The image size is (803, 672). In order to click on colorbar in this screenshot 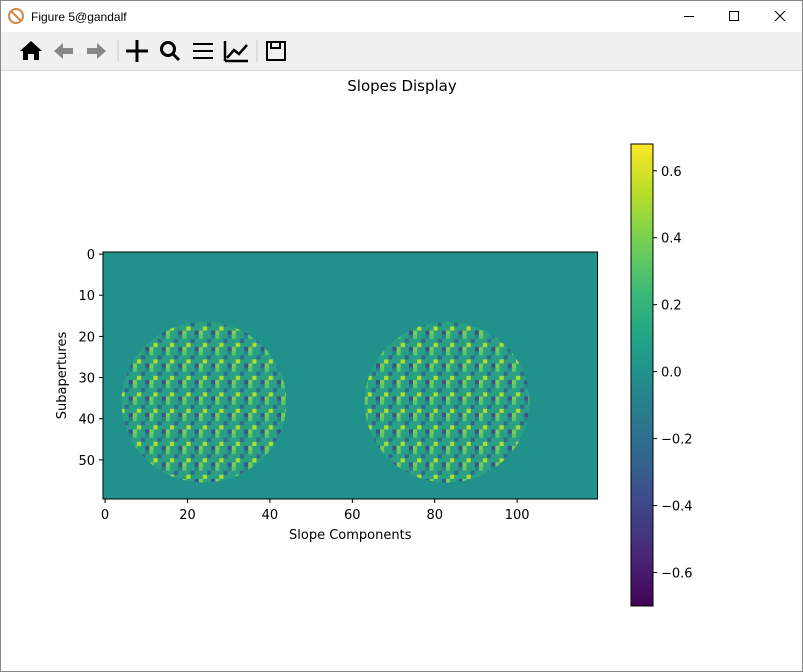, I will do `click(642, 375)`.